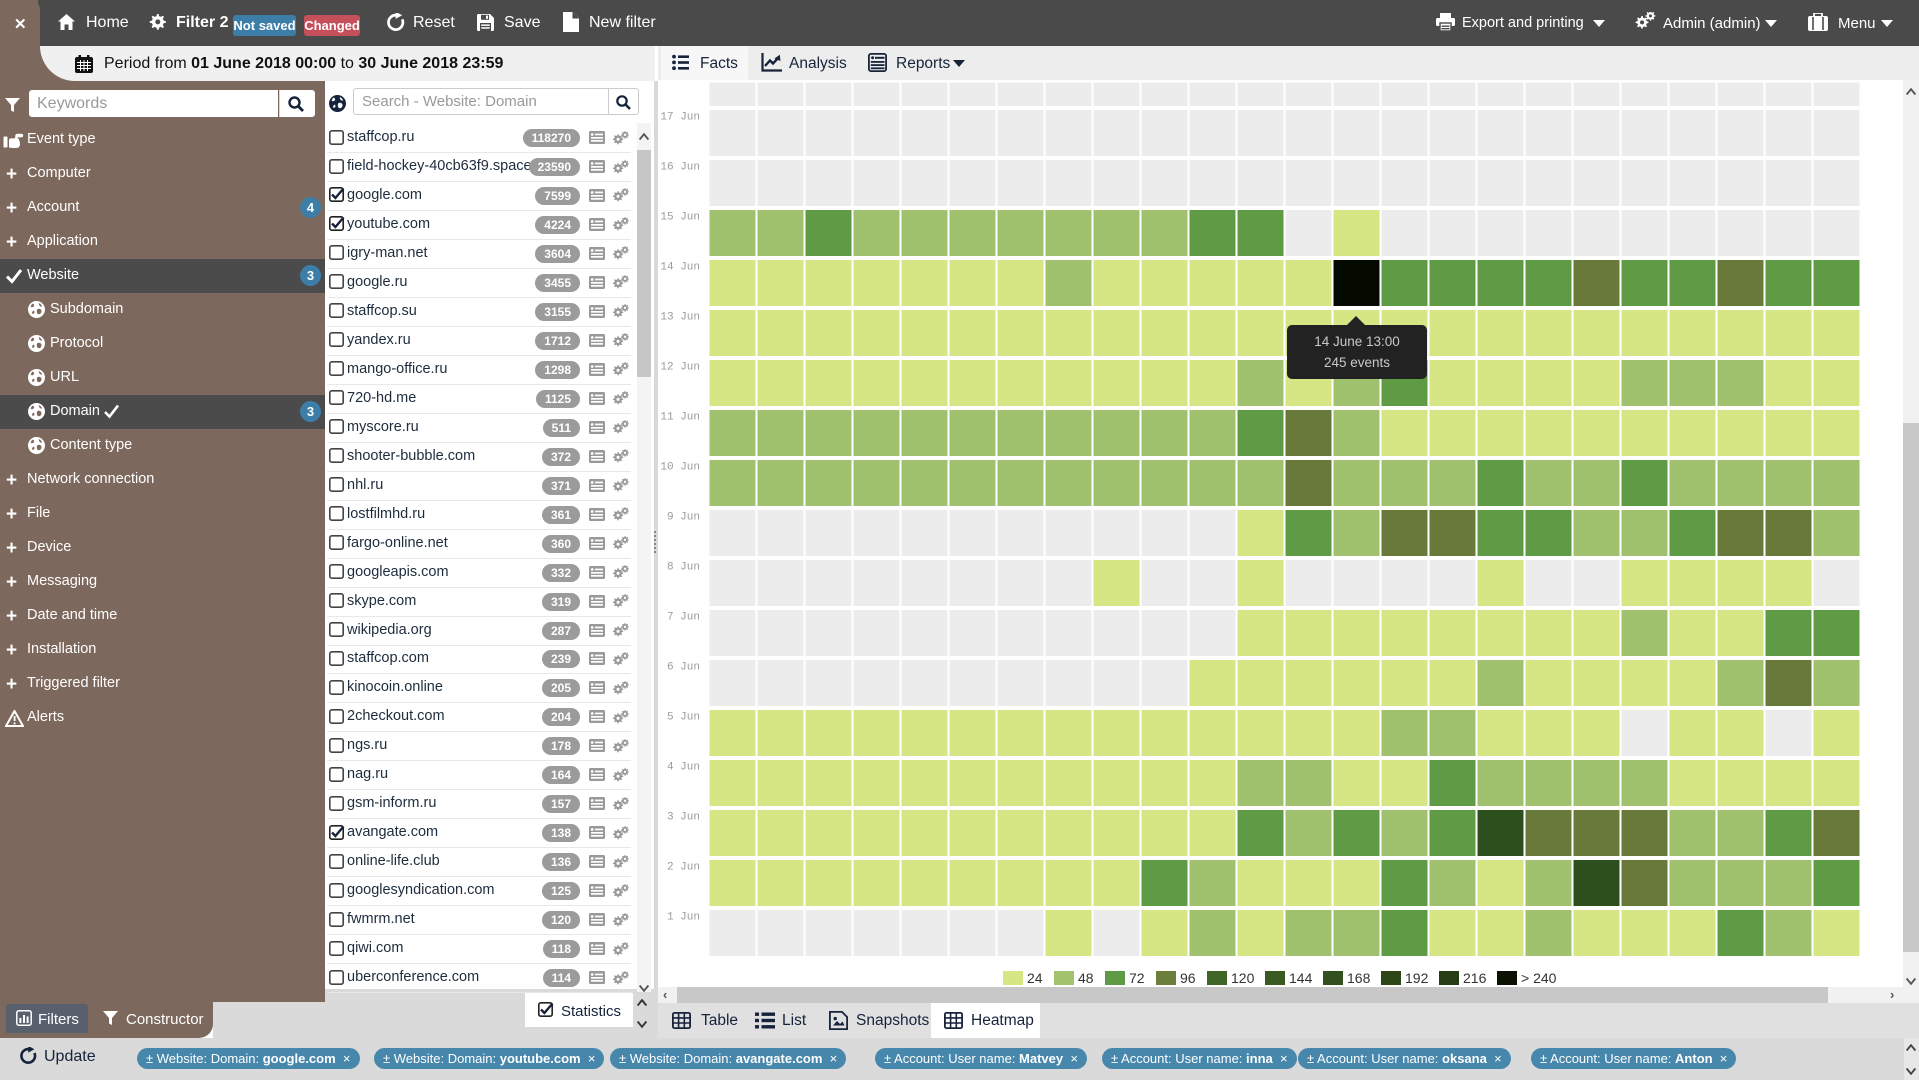  Describe the element at coordinates (683, 868) in the screenshot. I see `svg-text: 2 Jun` at that location.